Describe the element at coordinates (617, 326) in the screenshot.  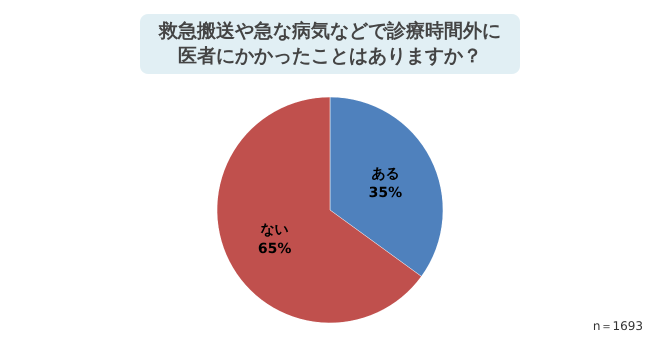
I see `text: n＝1693` at that location.